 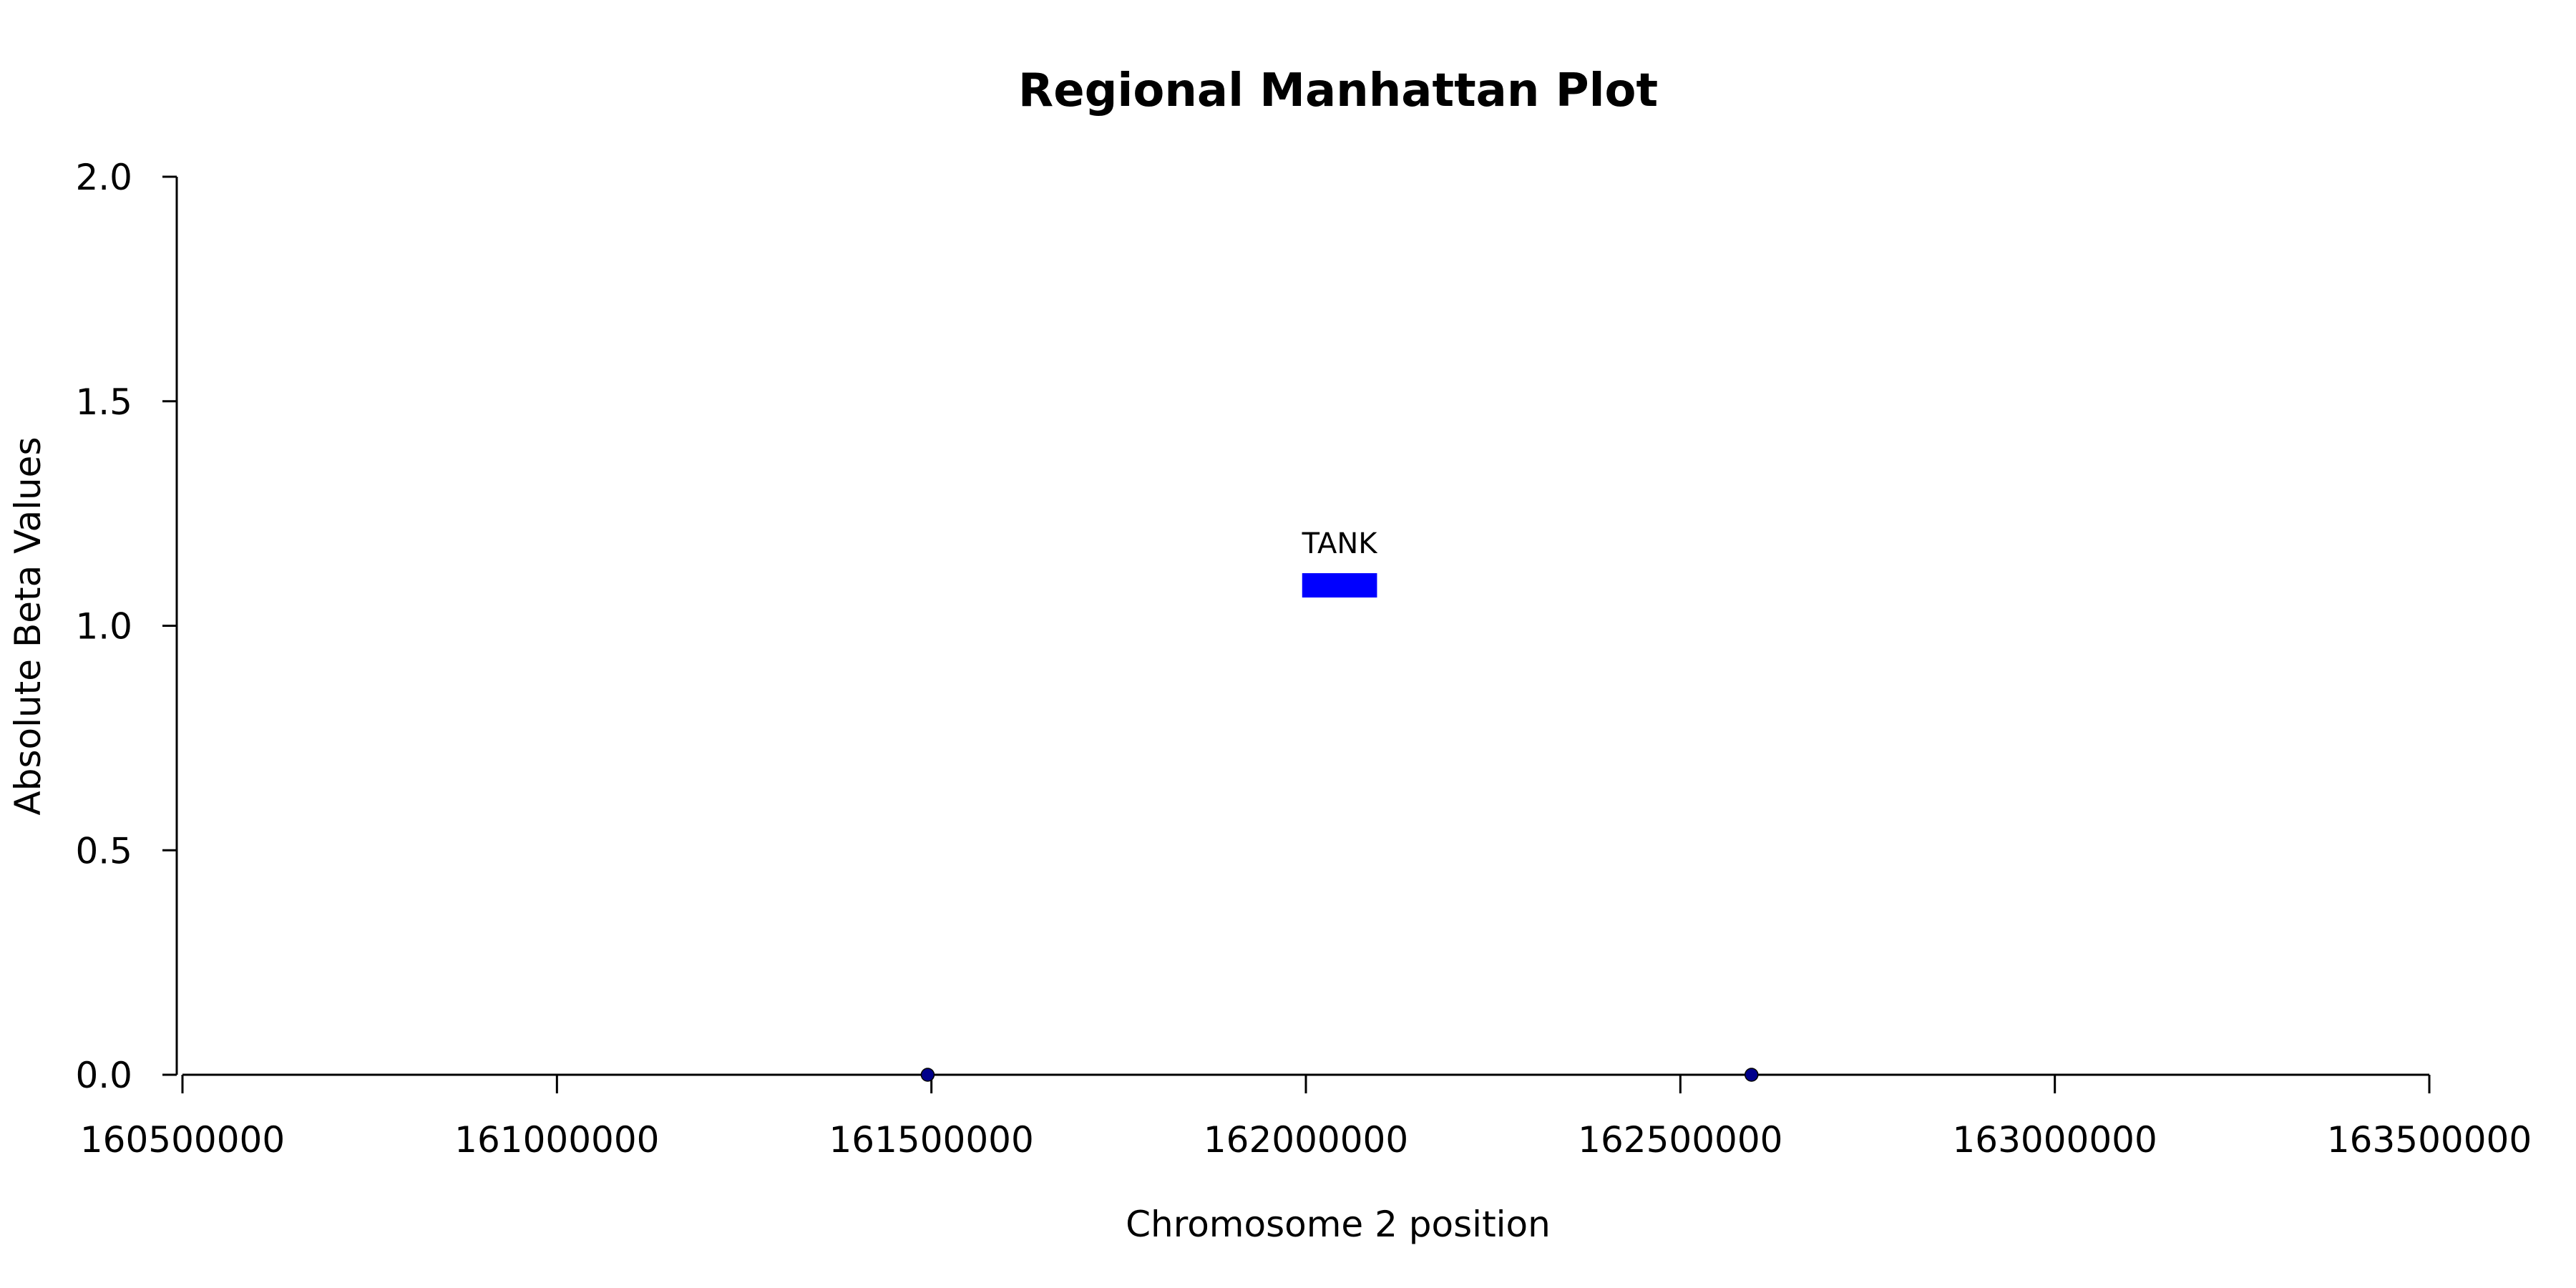 I want to click on x-tick-label: 161500000, so click(x=931, y=1140).